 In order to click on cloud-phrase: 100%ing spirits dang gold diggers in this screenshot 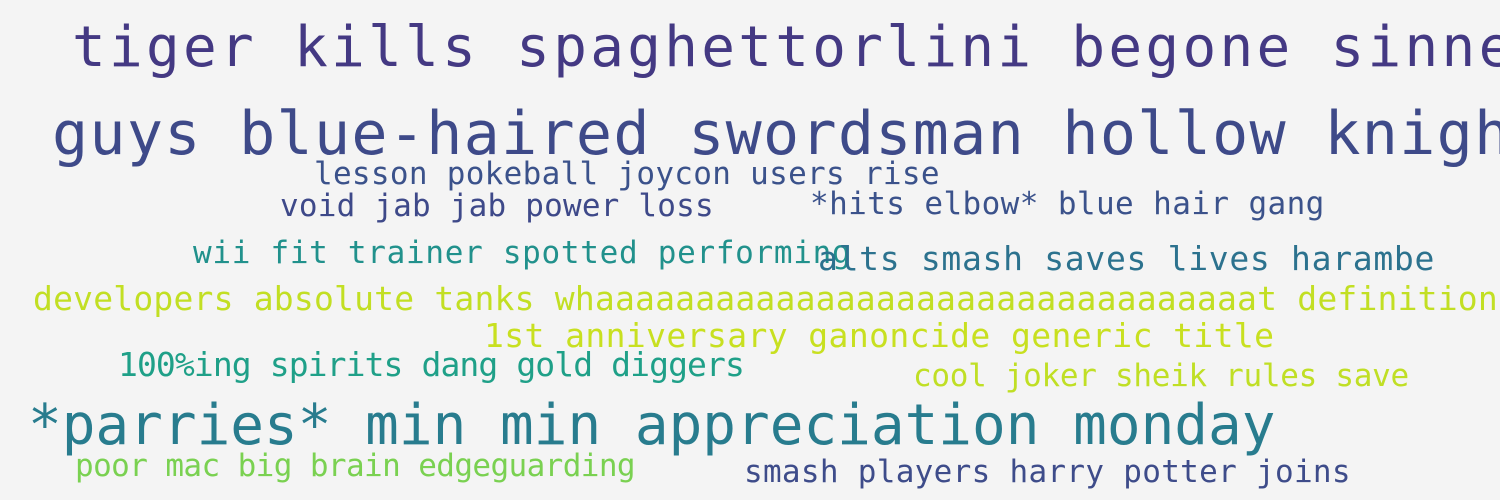, I will do `click(431, 364)`.